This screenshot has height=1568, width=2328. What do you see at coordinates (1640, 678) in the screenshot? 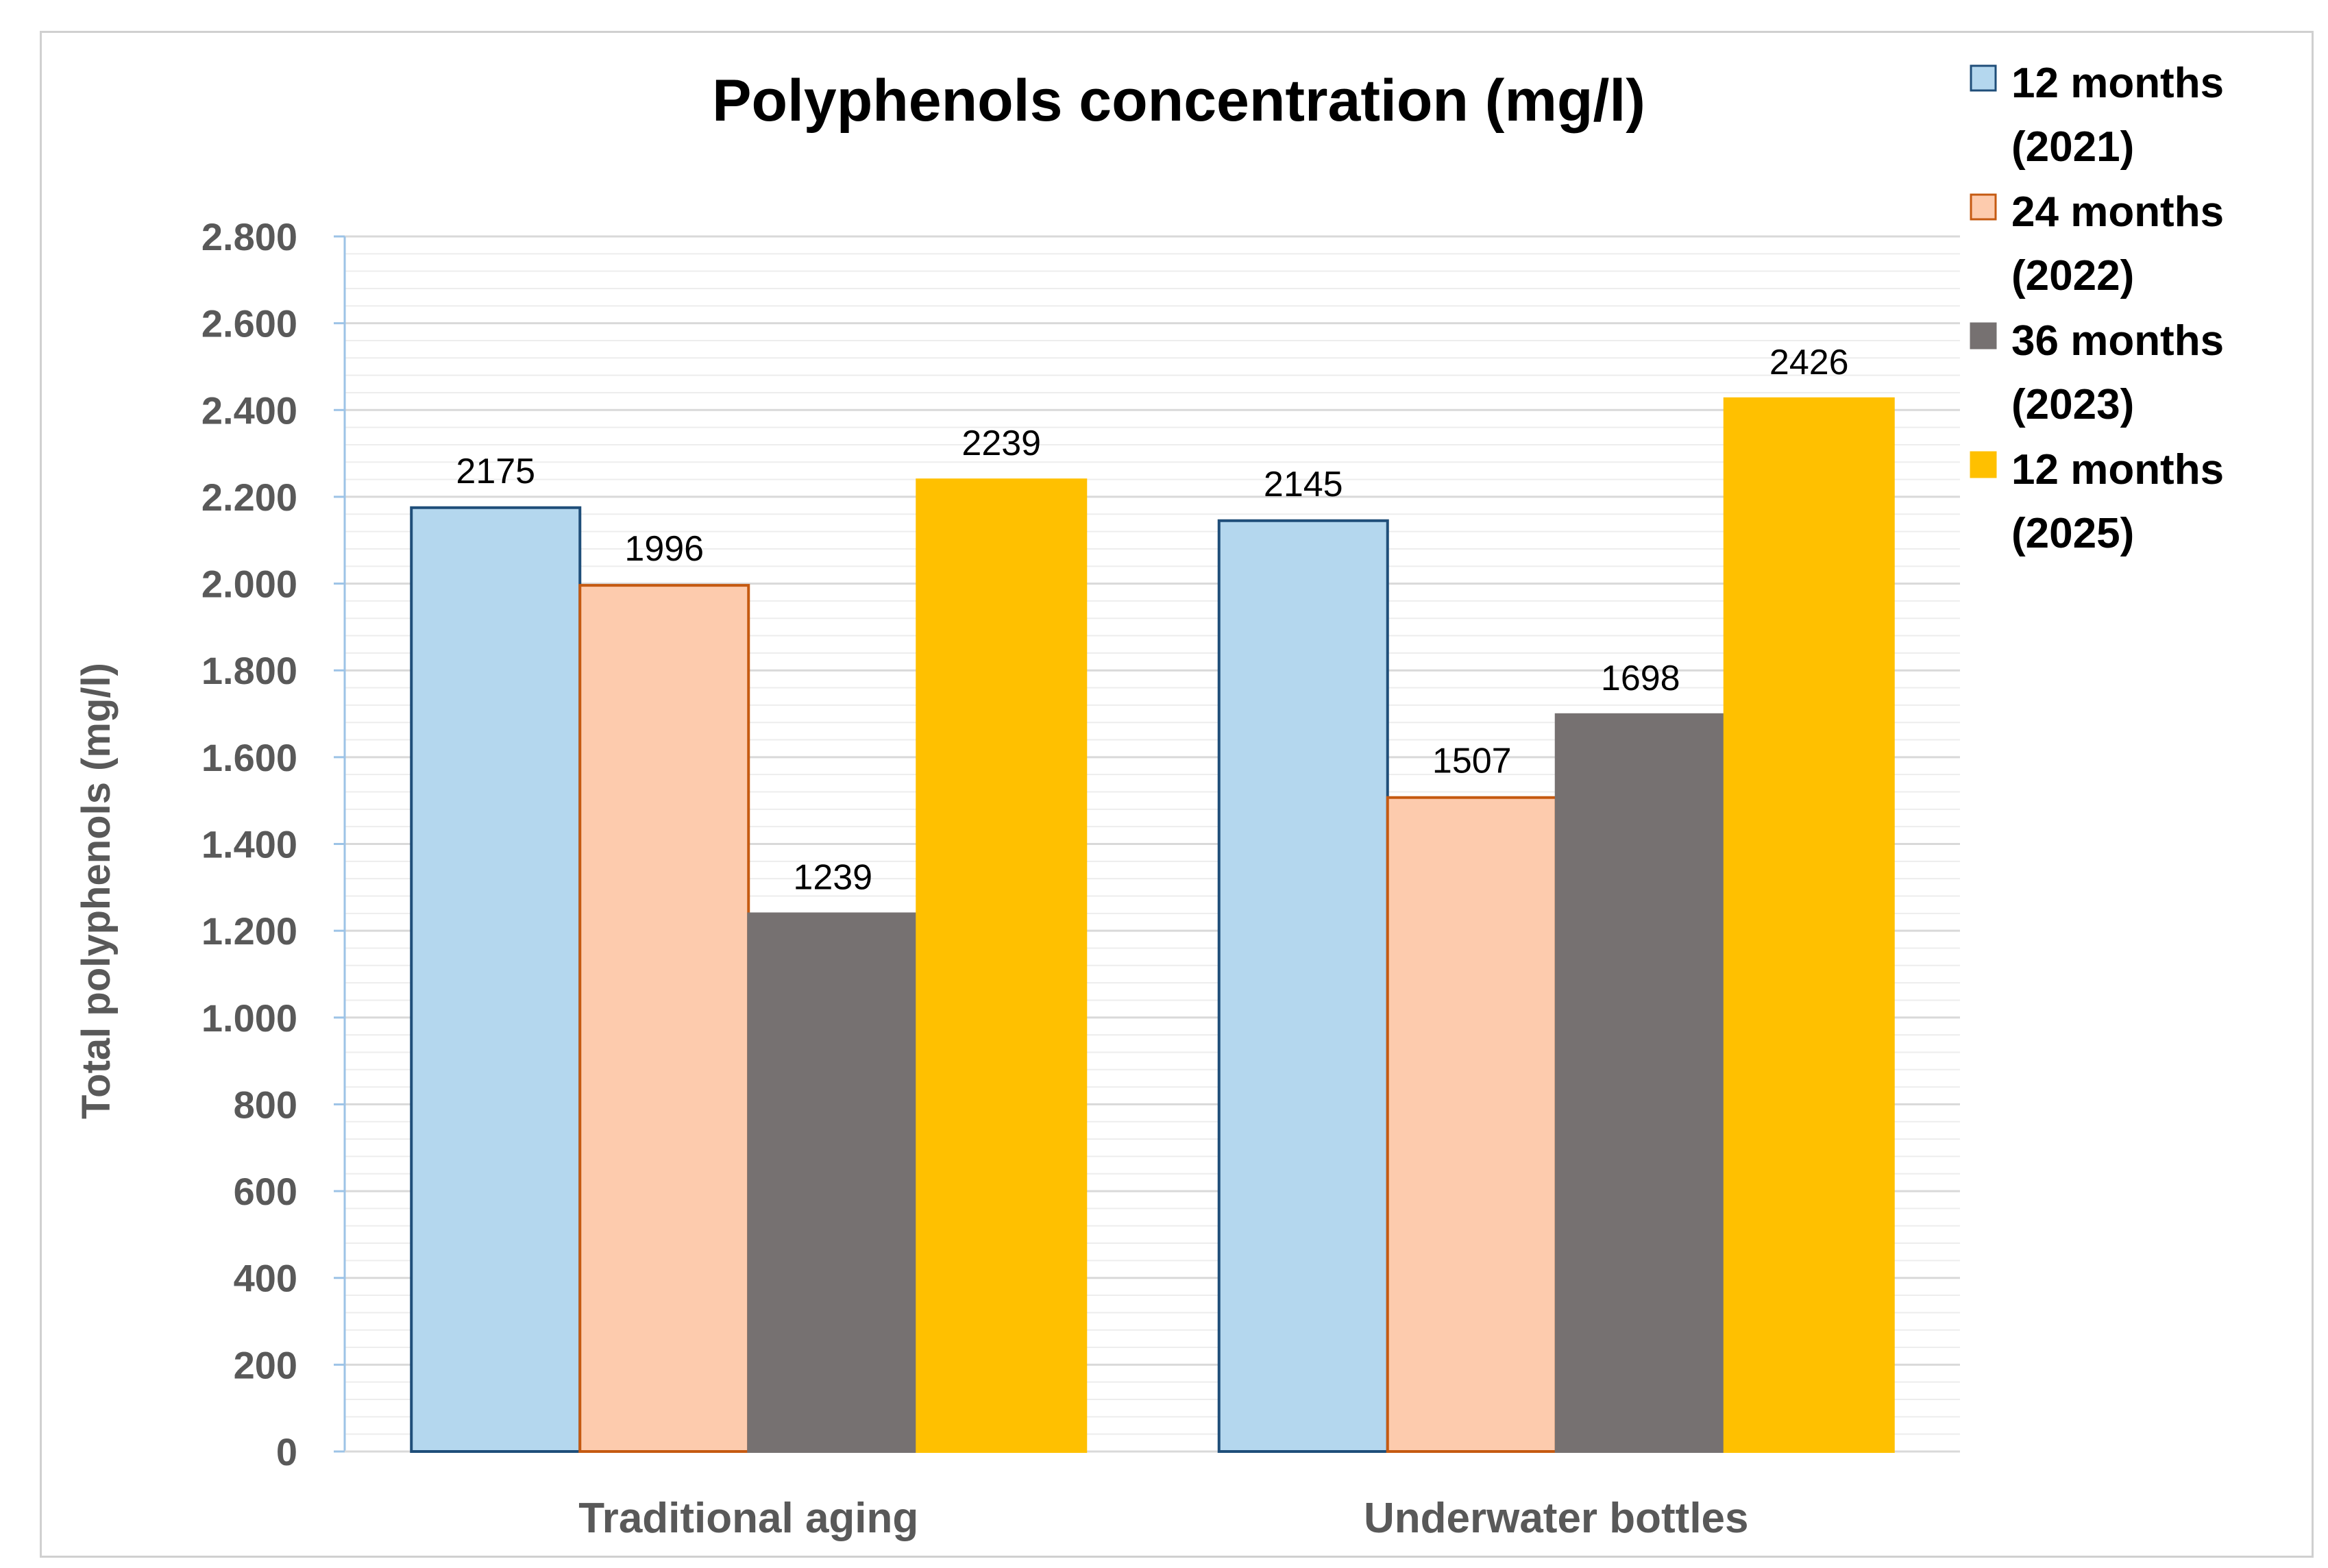
I see `data-label: 1698` at bounding box center [1640, 678].